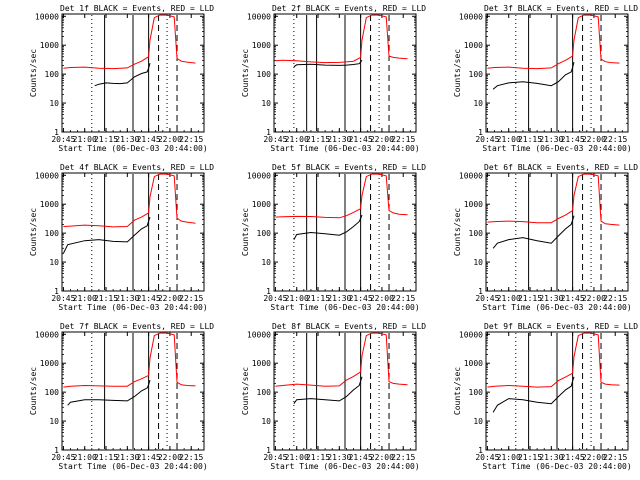 The width and height of the screenshot is (640, 480). I want to click on chart-title: Det 7f BLACK = Events, RED = LLD, so click(137, 326).